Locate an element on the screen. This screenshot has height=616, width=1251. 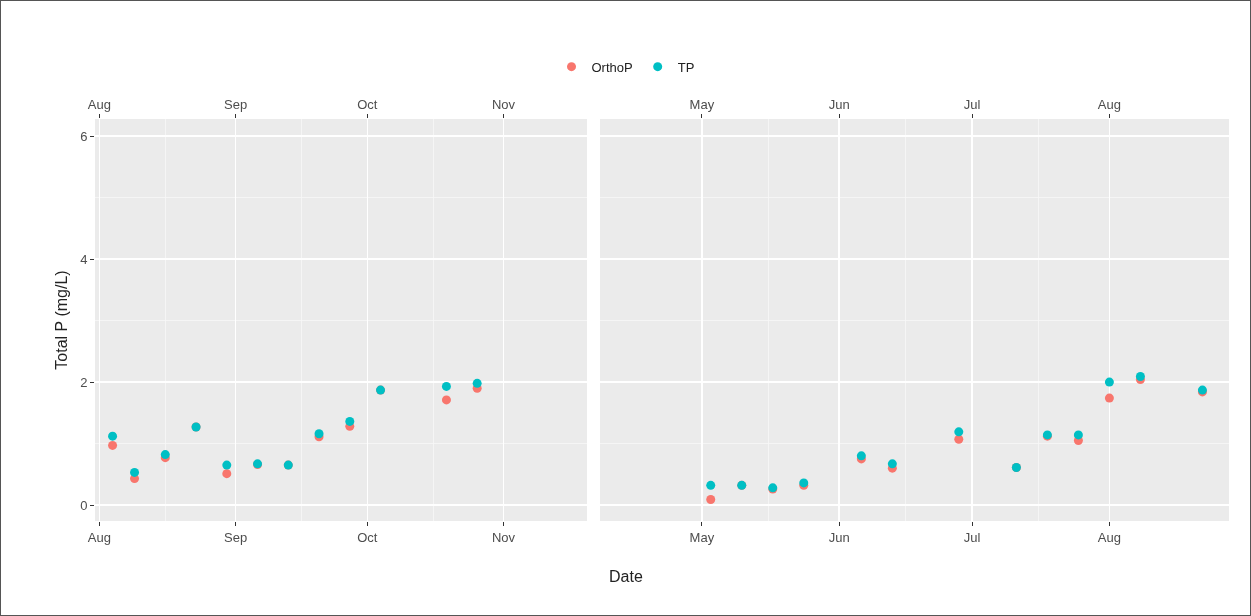
x-tick-label: Jun is located at coordinates (839, 104).